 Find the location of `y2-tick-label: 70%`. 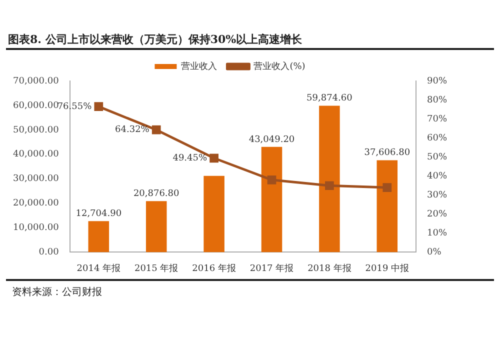

y2-tick-label: 70% is located at coordinates (437, 119).